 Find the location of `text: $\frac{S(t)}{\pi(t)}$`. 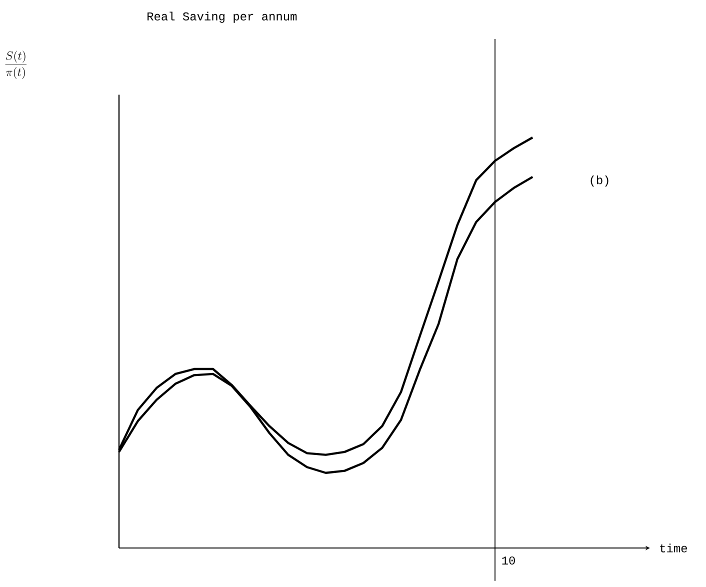

text: $\frac{S(t)}{\pi(t)}$ is located at coordinates (16, 64).